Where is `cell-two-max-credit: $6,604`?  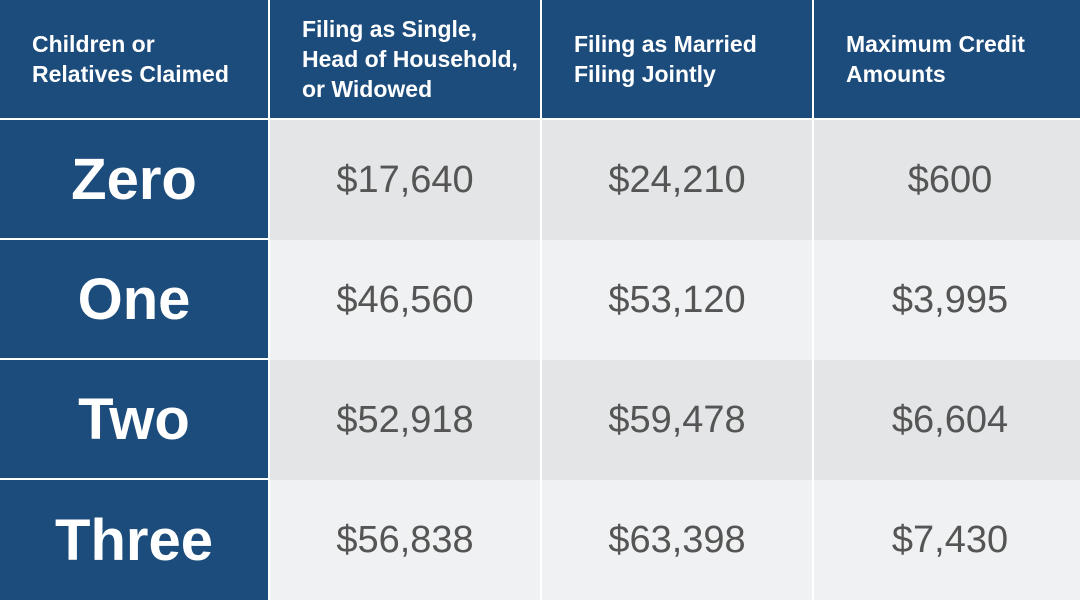 cell-two-max-credit: $6,604 is located at coordinates (947, 420).